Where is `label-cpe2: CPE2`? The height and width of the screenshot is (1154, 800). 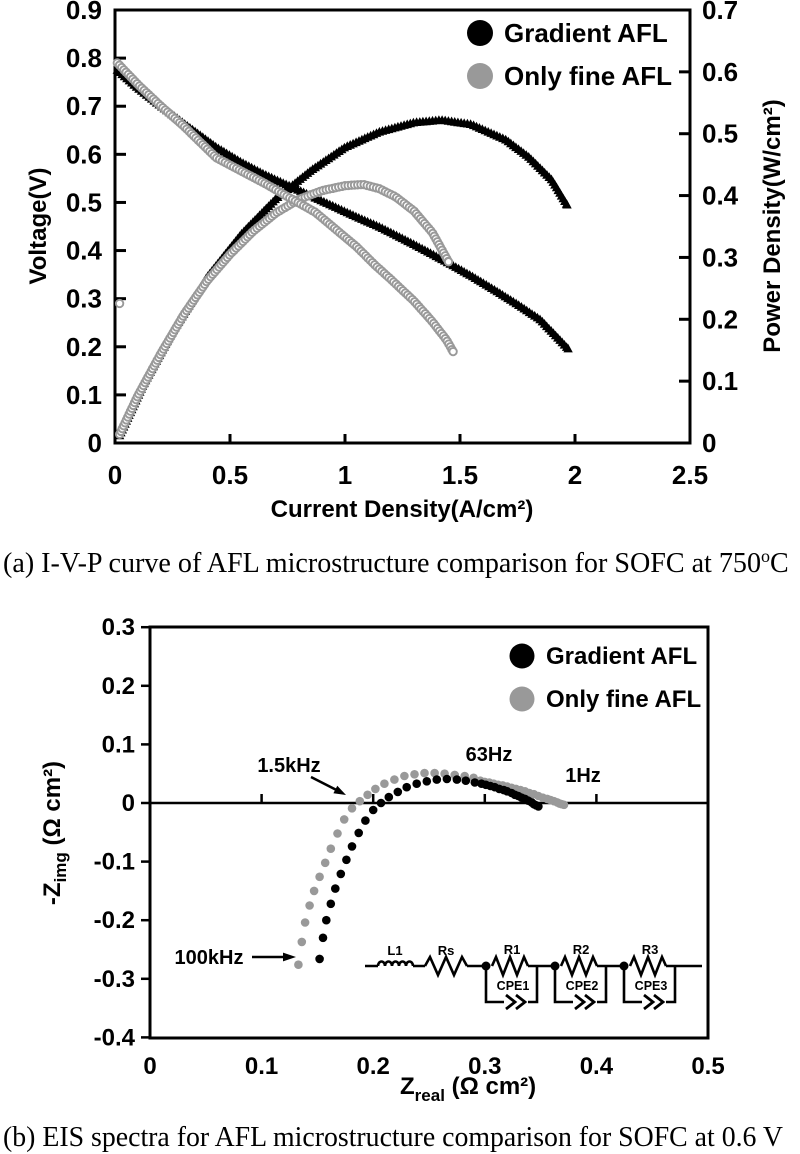
label-cpe2: CPE2 is located at coordinates (582, 986).